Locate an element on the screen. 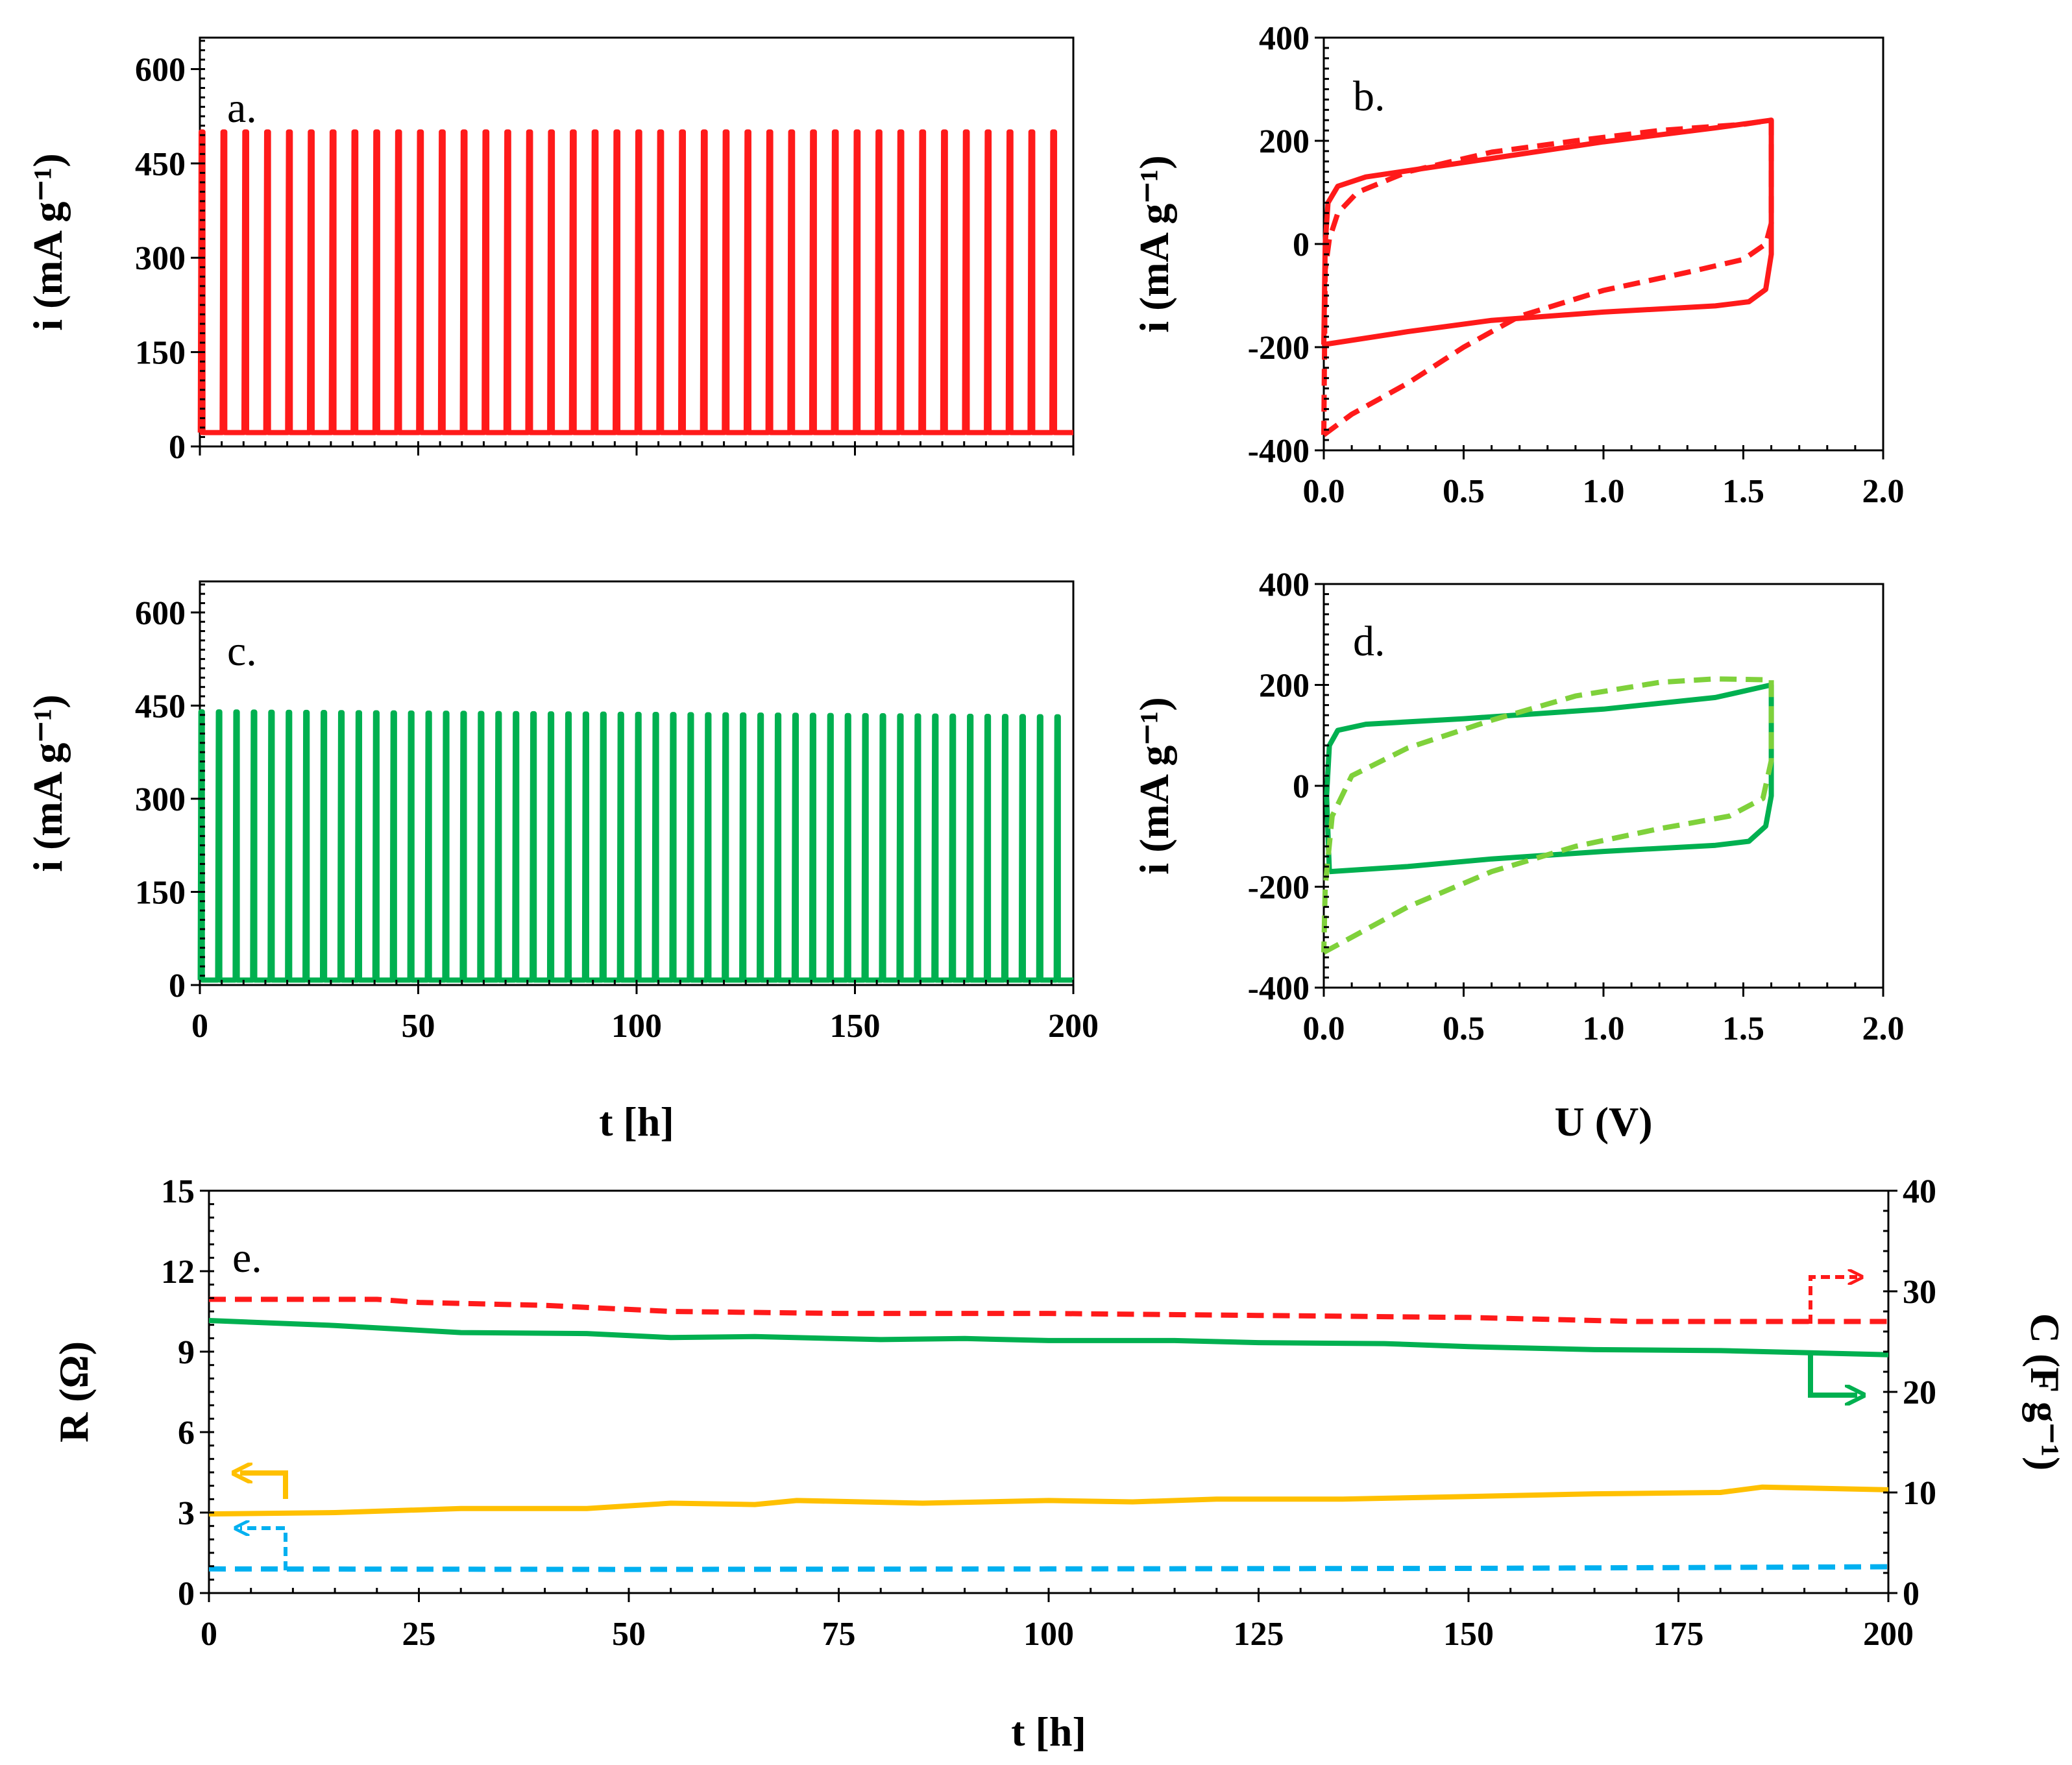  panel-e-y-ticks: 0 3 6 9 12 15 is located at coordinates (187, 1393).